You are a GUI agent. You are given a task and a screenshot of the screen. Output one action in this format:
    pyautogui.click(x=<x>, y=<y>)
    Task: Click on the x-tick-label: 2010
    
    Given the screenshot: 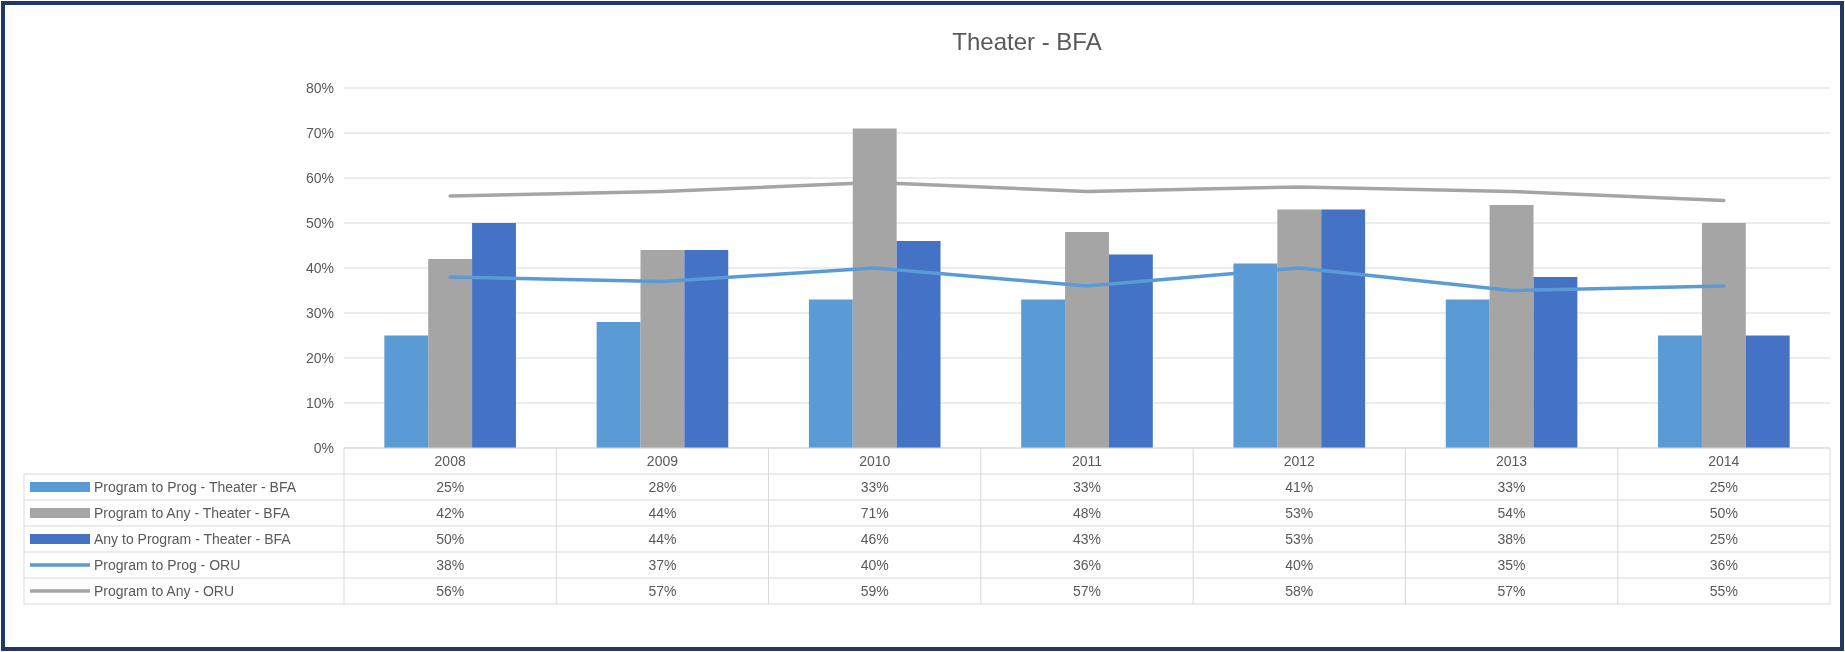 What is the action you would take?
    pyautogui.click(x=875, y=460)
    